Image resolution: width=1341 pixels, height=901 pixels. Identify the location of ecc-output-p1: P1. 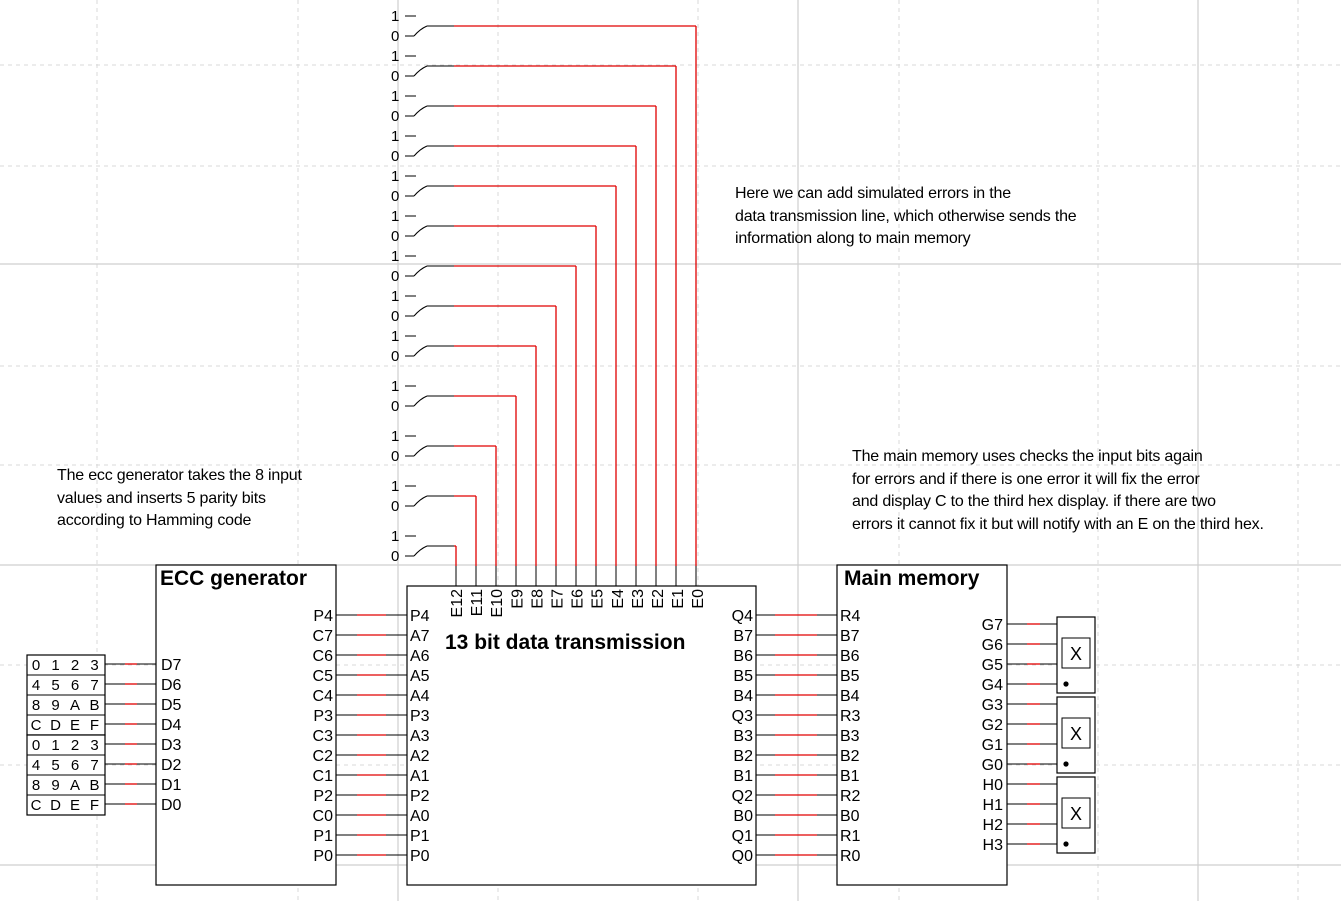
(323, 836).